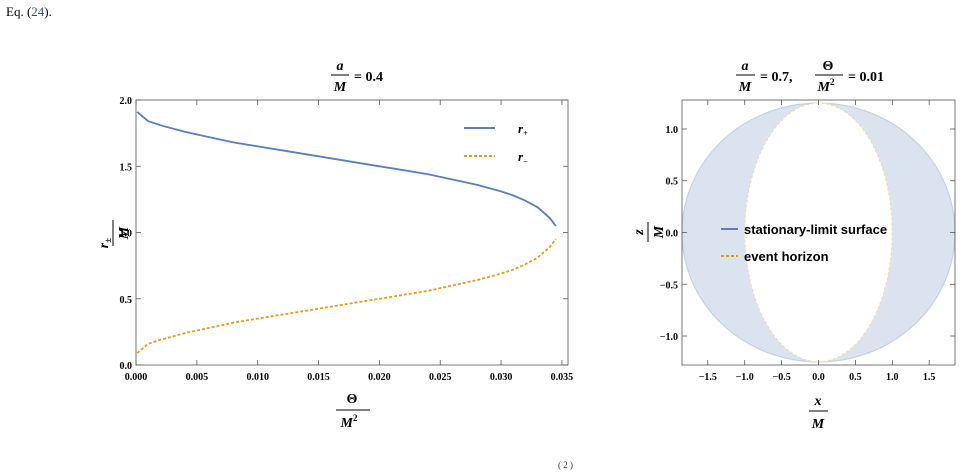 The image size is (962, 473). What do you see at coordinates (669, 285) in the screenshot?
I see `right-y-tick-label: −0.5` at bounding box center [669, 285].